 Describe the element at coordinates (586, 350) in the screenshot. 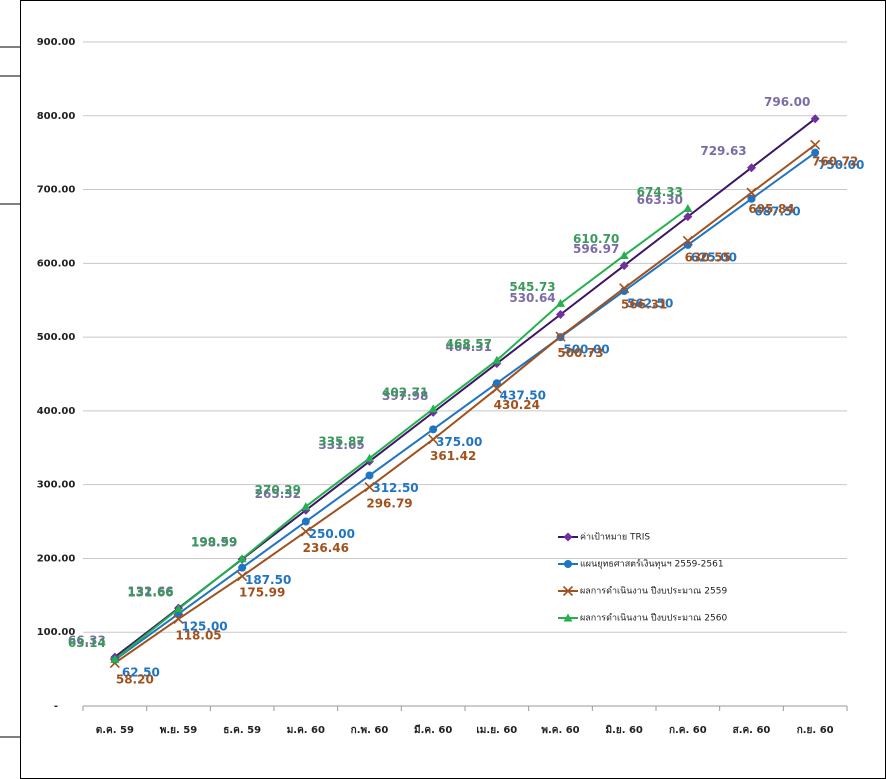

I see `value-label: 500.00` at that location.